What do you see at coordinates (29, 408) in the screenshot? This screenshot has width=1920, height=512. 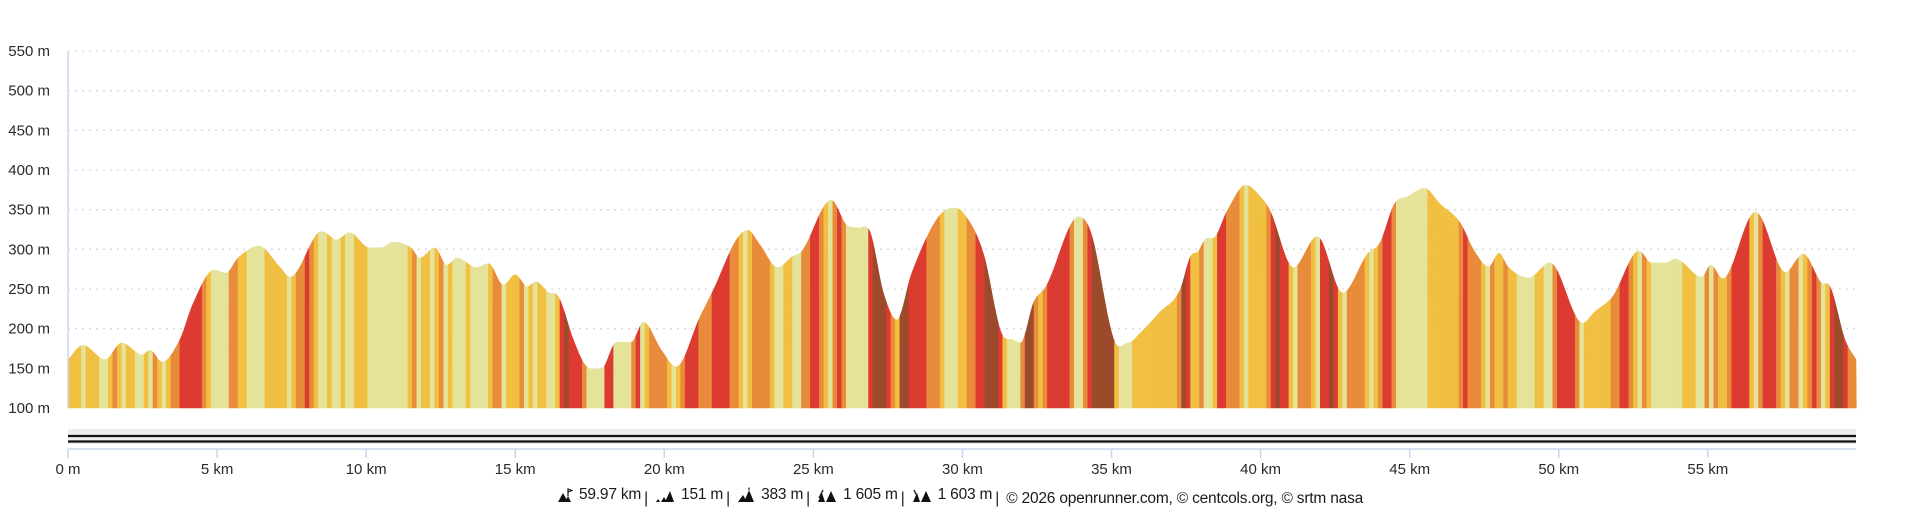 I see `y-tick-label: 100 m` at bounding box center [29, 408].